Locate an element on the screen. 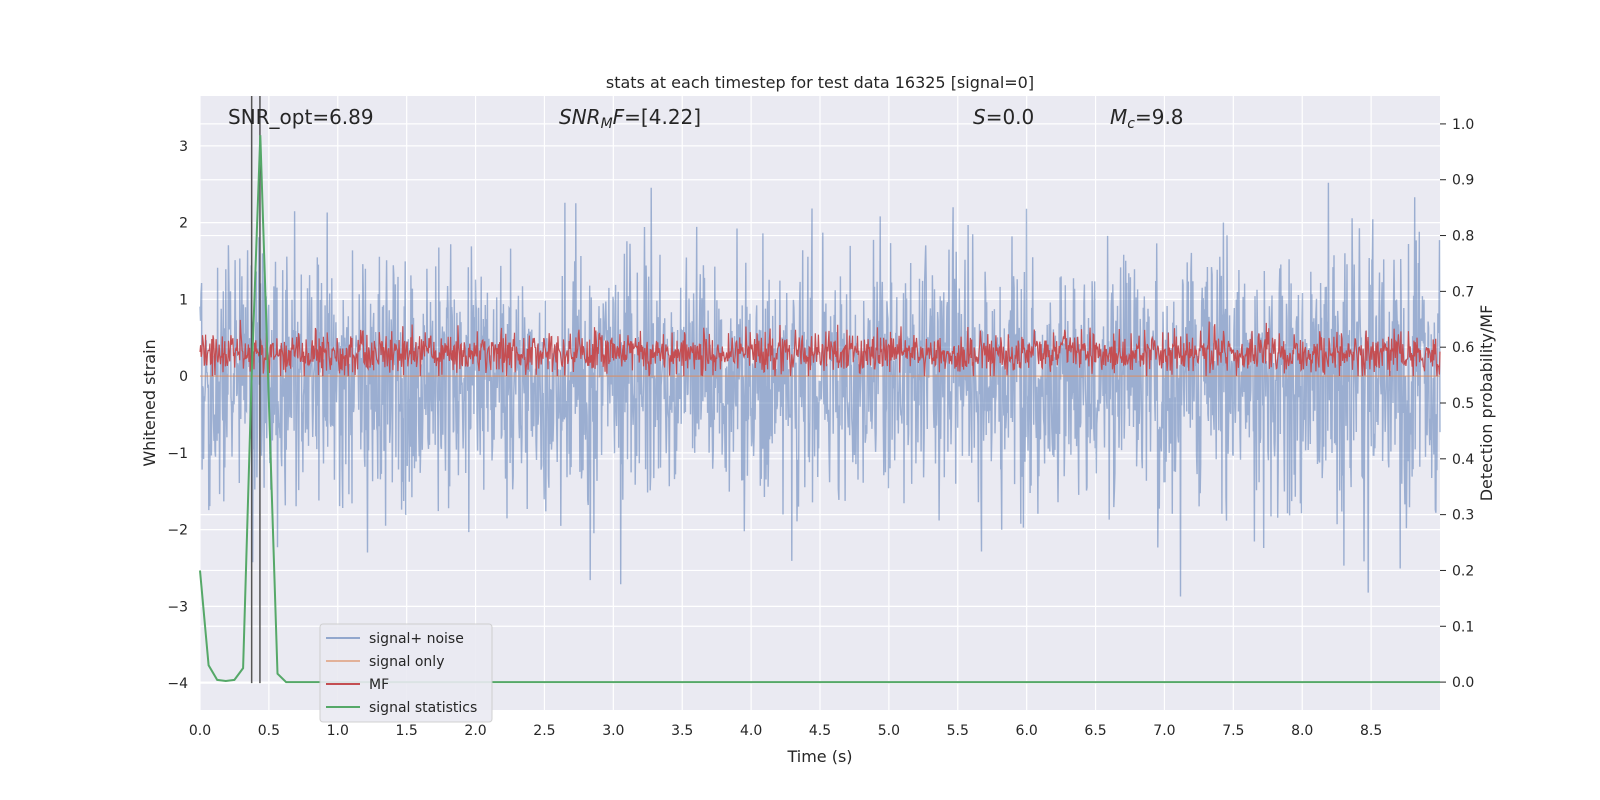 The image size is (1600, 800). mf-line is located at coordinates (820, 348).